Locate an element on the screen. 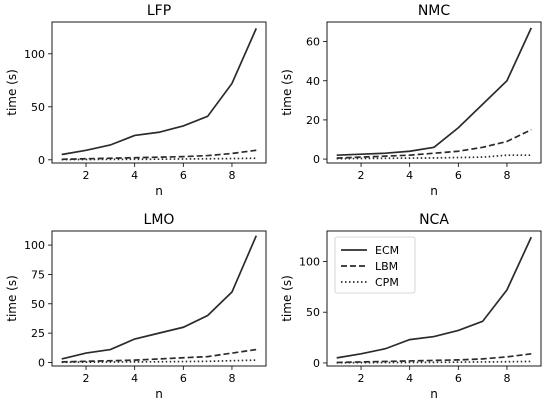 Image resolution: width=550 pixels, height=402 pixels. y-tick-label: 60 is located at coordinates (313, 42).